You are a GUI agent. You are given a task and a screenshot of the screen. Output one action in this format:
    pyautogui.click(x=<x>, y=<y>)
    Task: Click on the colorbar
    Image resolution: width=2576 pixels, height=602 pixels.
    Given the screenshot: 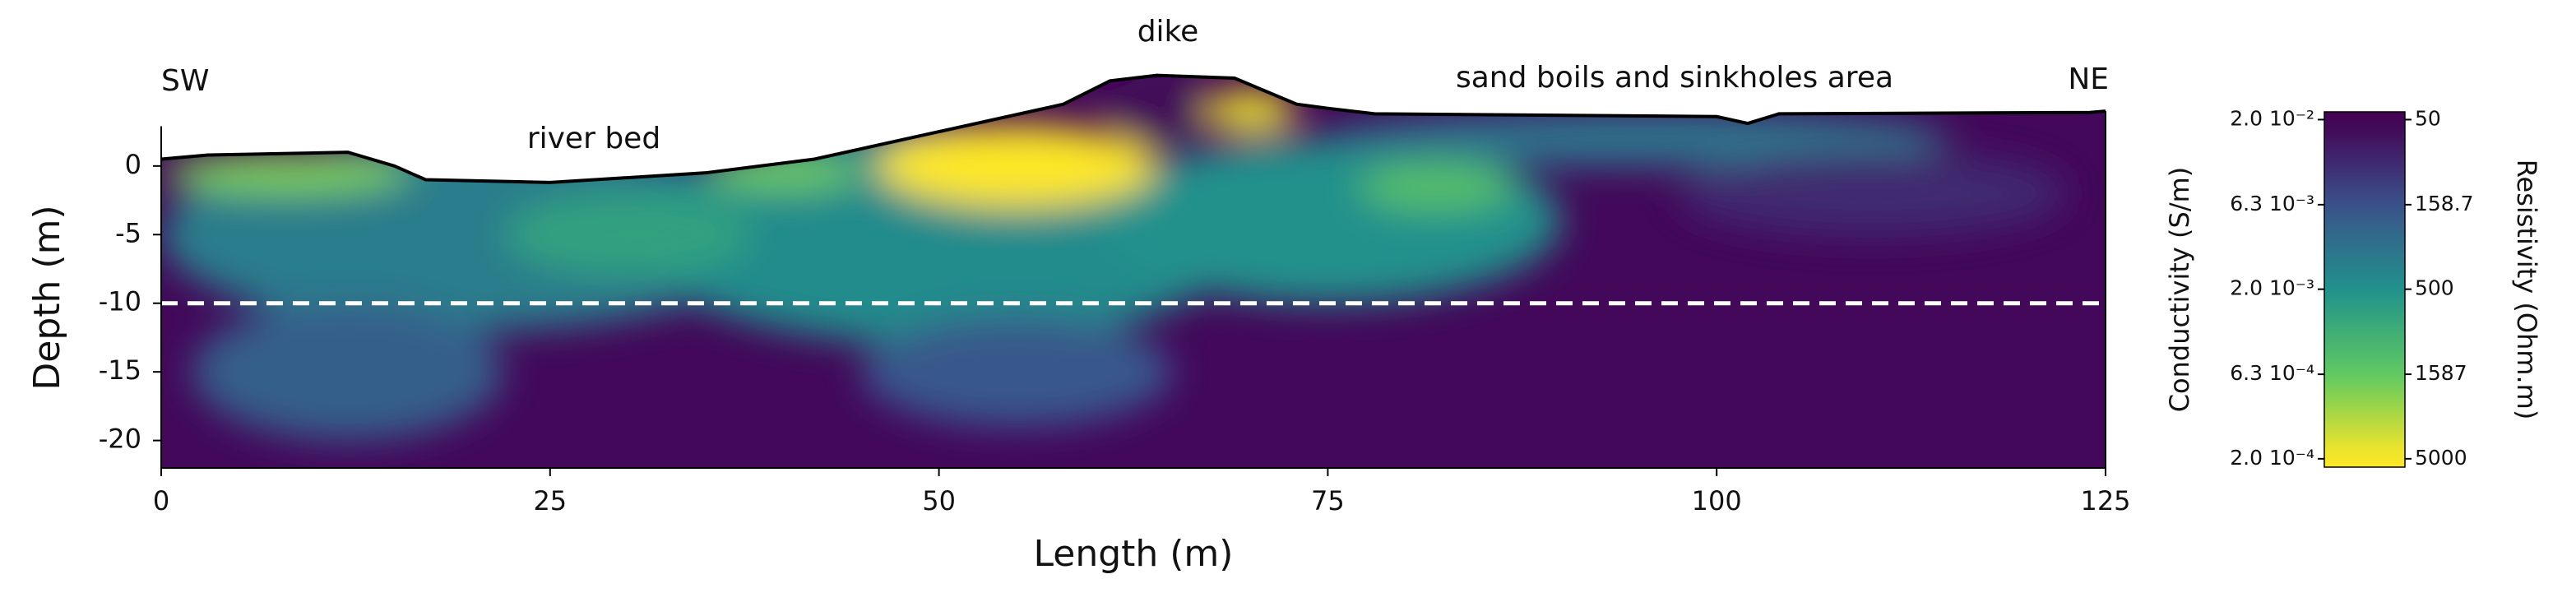 What is the action you would take?
    pyautogui.click(x=2364, y=289)
    